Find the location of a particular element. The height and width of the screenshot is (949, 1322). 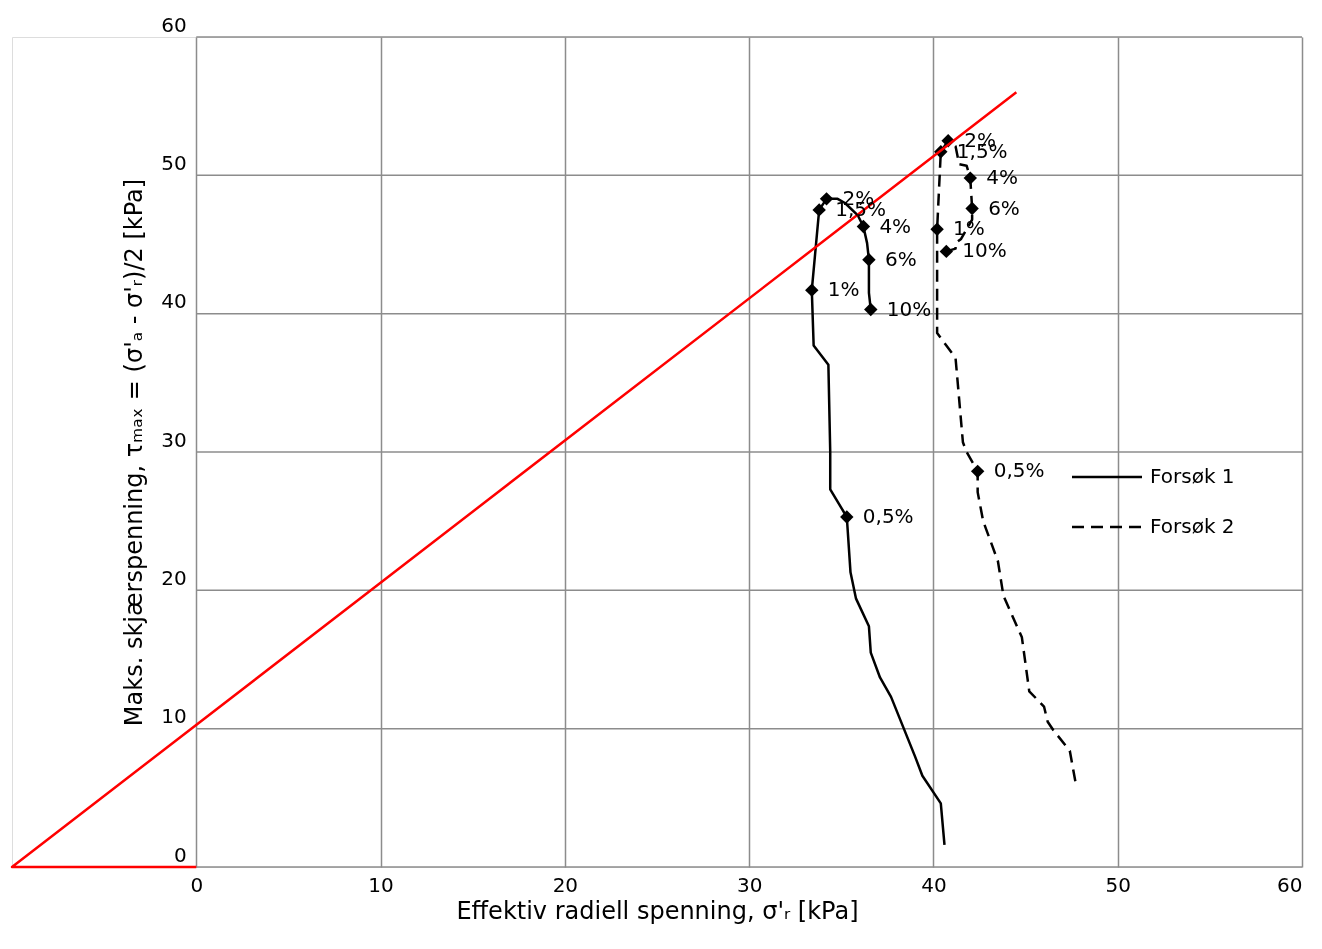

x-tick-label: 10 is located at coordinates (381, 884).